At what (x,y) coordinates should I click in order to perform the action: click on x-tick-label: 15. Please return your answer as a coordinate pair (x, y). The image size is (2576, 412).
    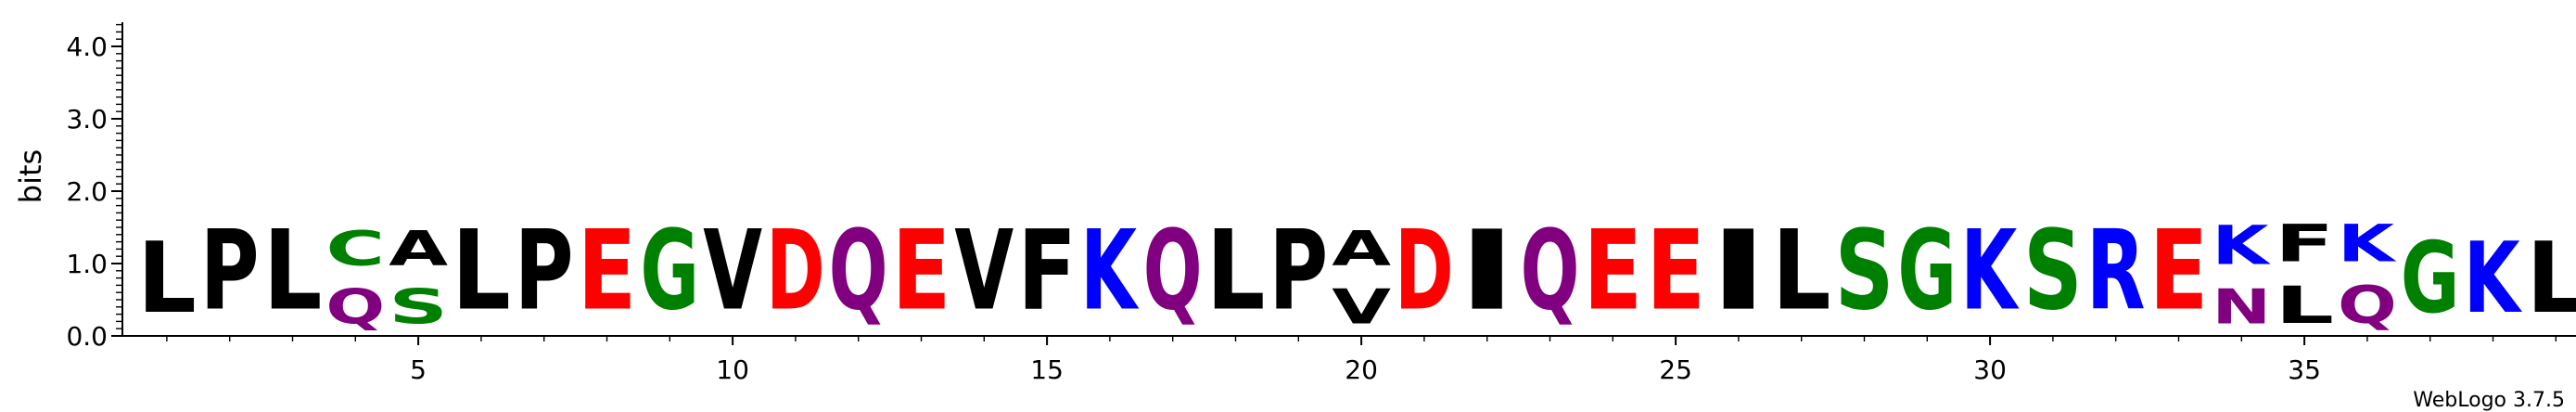
    Looking at the image, I should click on (1047, 369).